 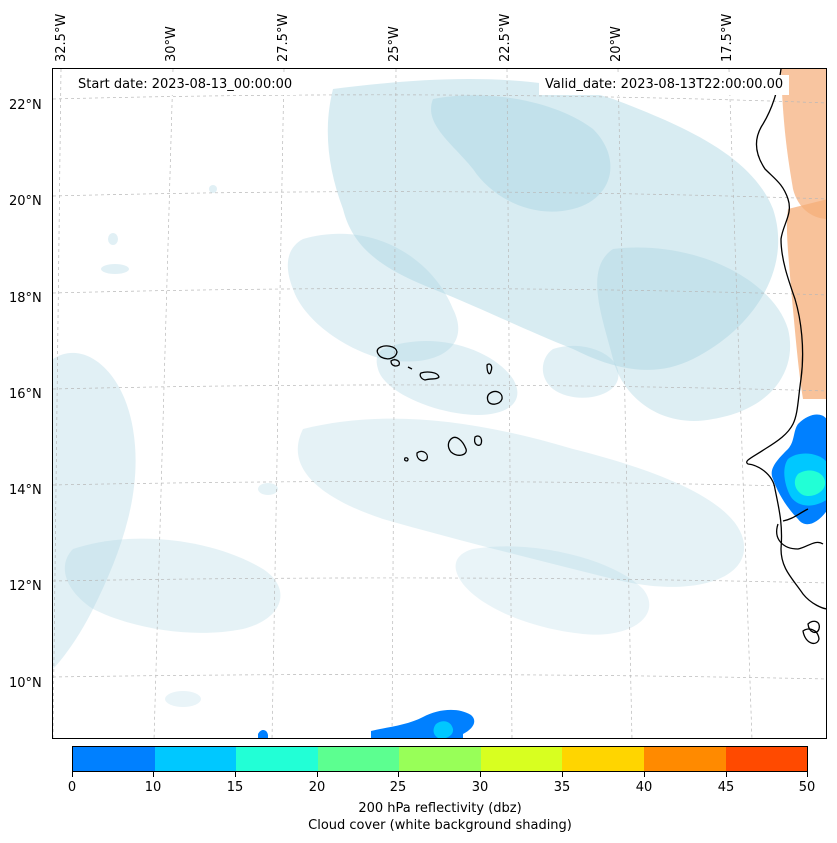 What do you see at coordinates (25, 490) in the screenshot?
I see `lat-label-14n: 14°N` at bounding box center [25, 490].